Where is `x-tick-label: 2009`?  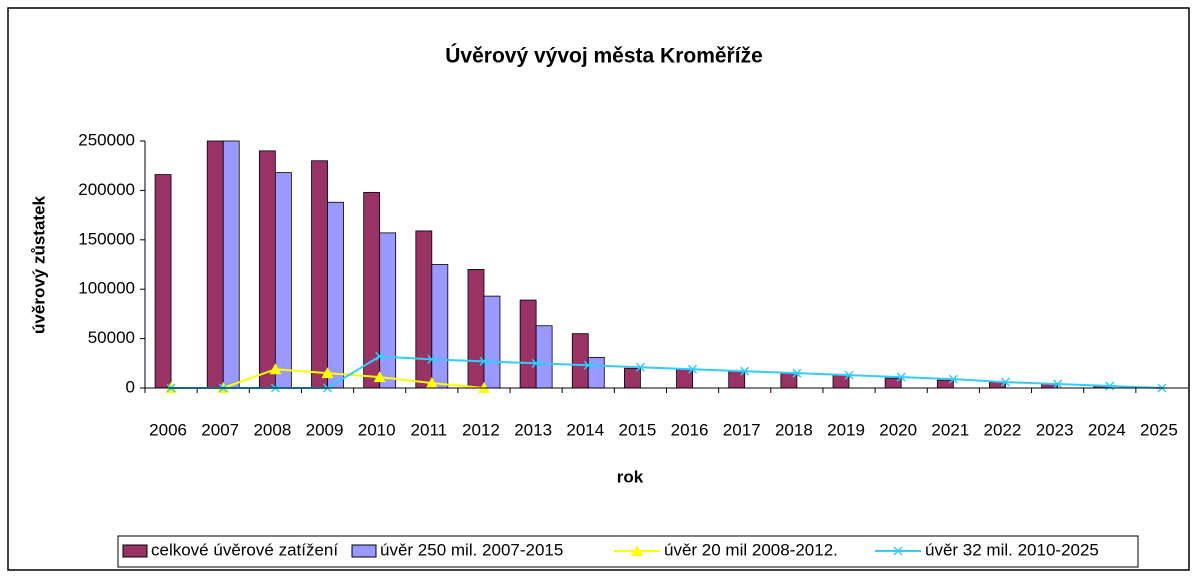 x-tick-label: 2009 is located at coordinates (325, 429).